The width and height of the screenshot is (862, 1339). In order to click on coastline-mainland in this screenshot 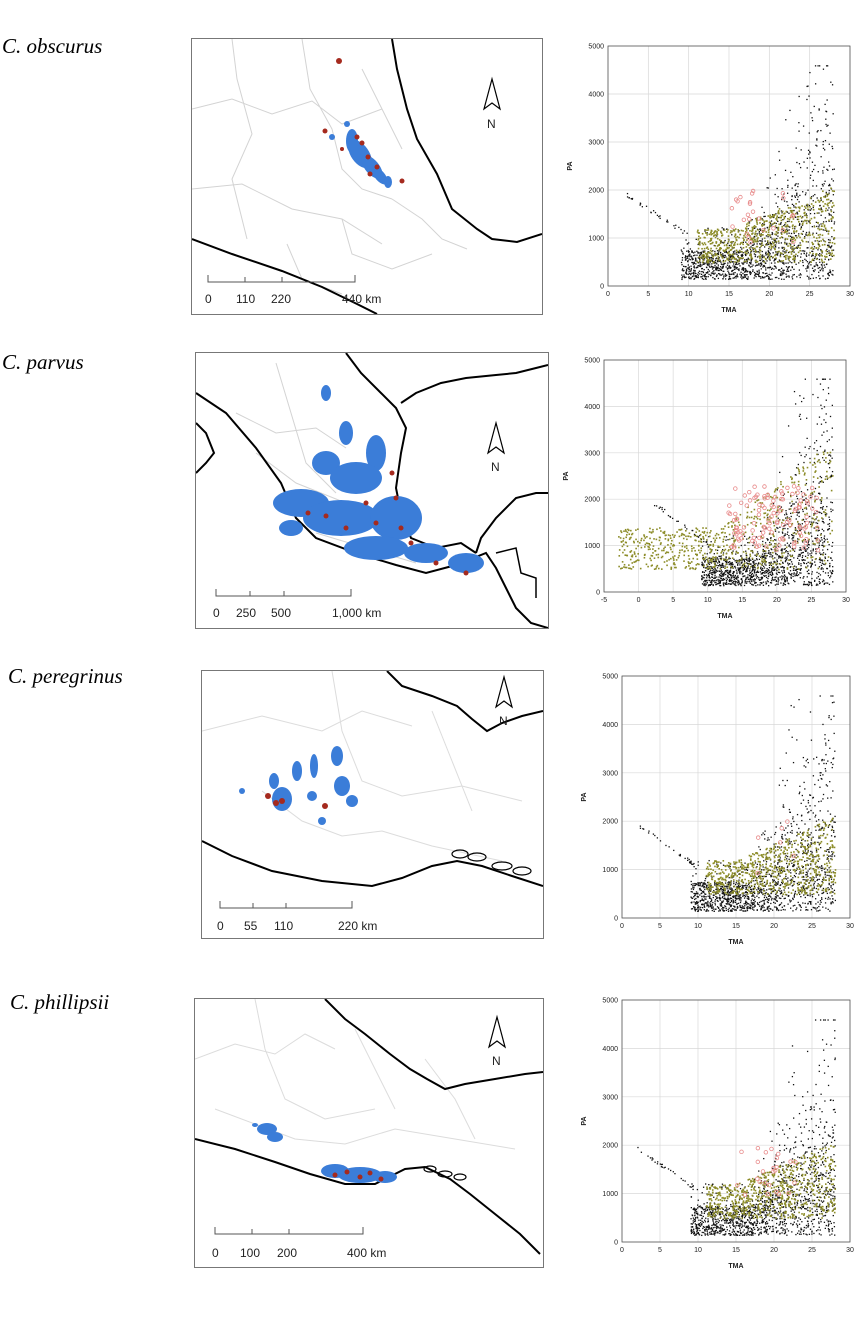, I will do `click(372, 510)`.